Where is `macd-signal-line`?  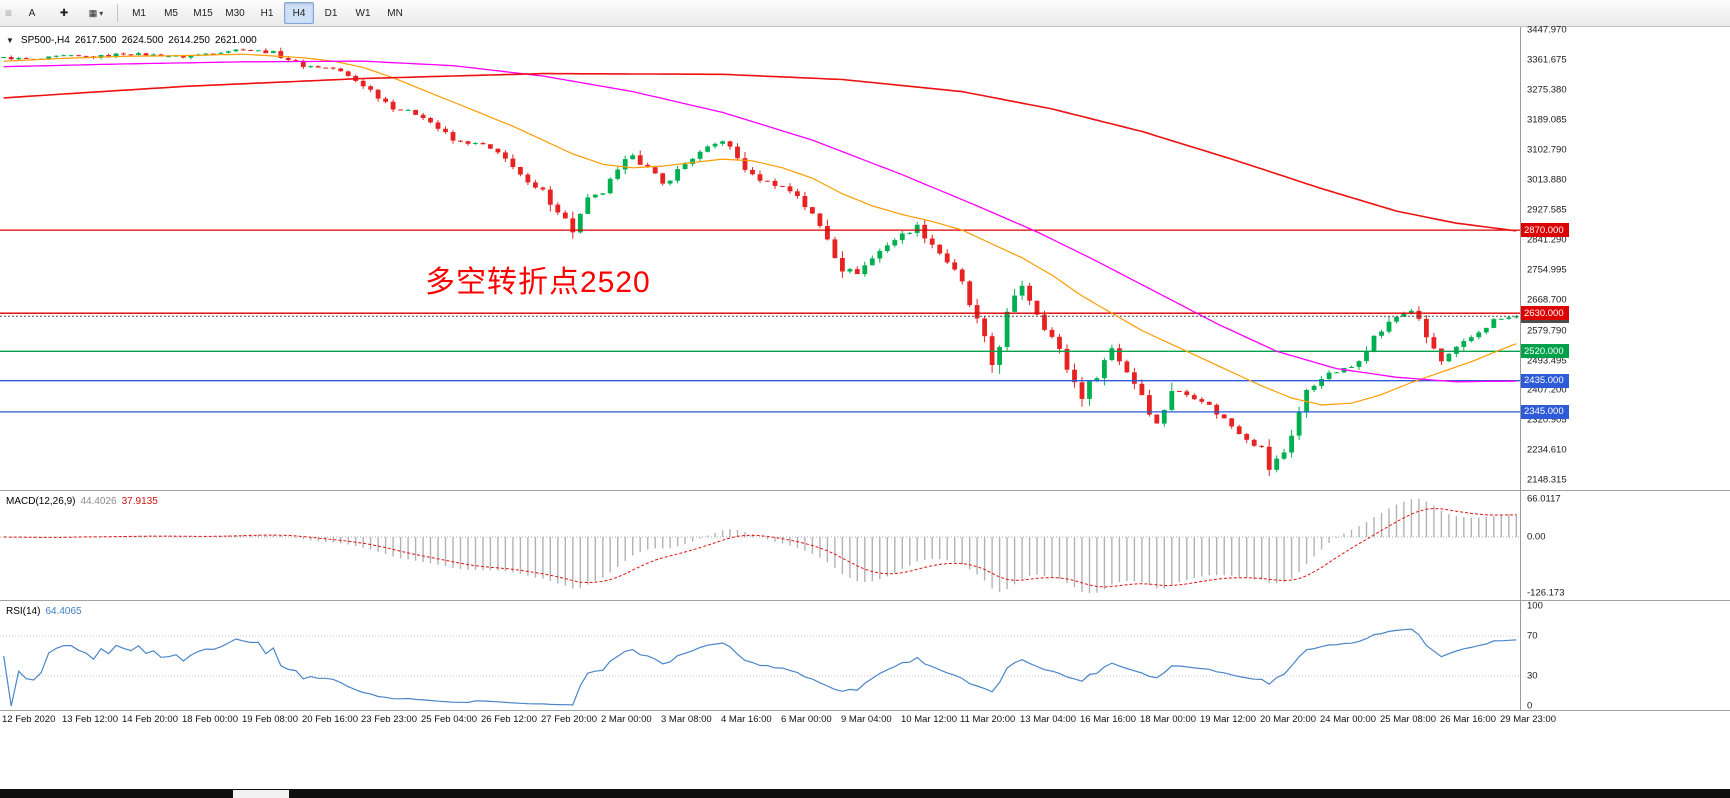 macd-signal-line is located at coordinates (760, 547).